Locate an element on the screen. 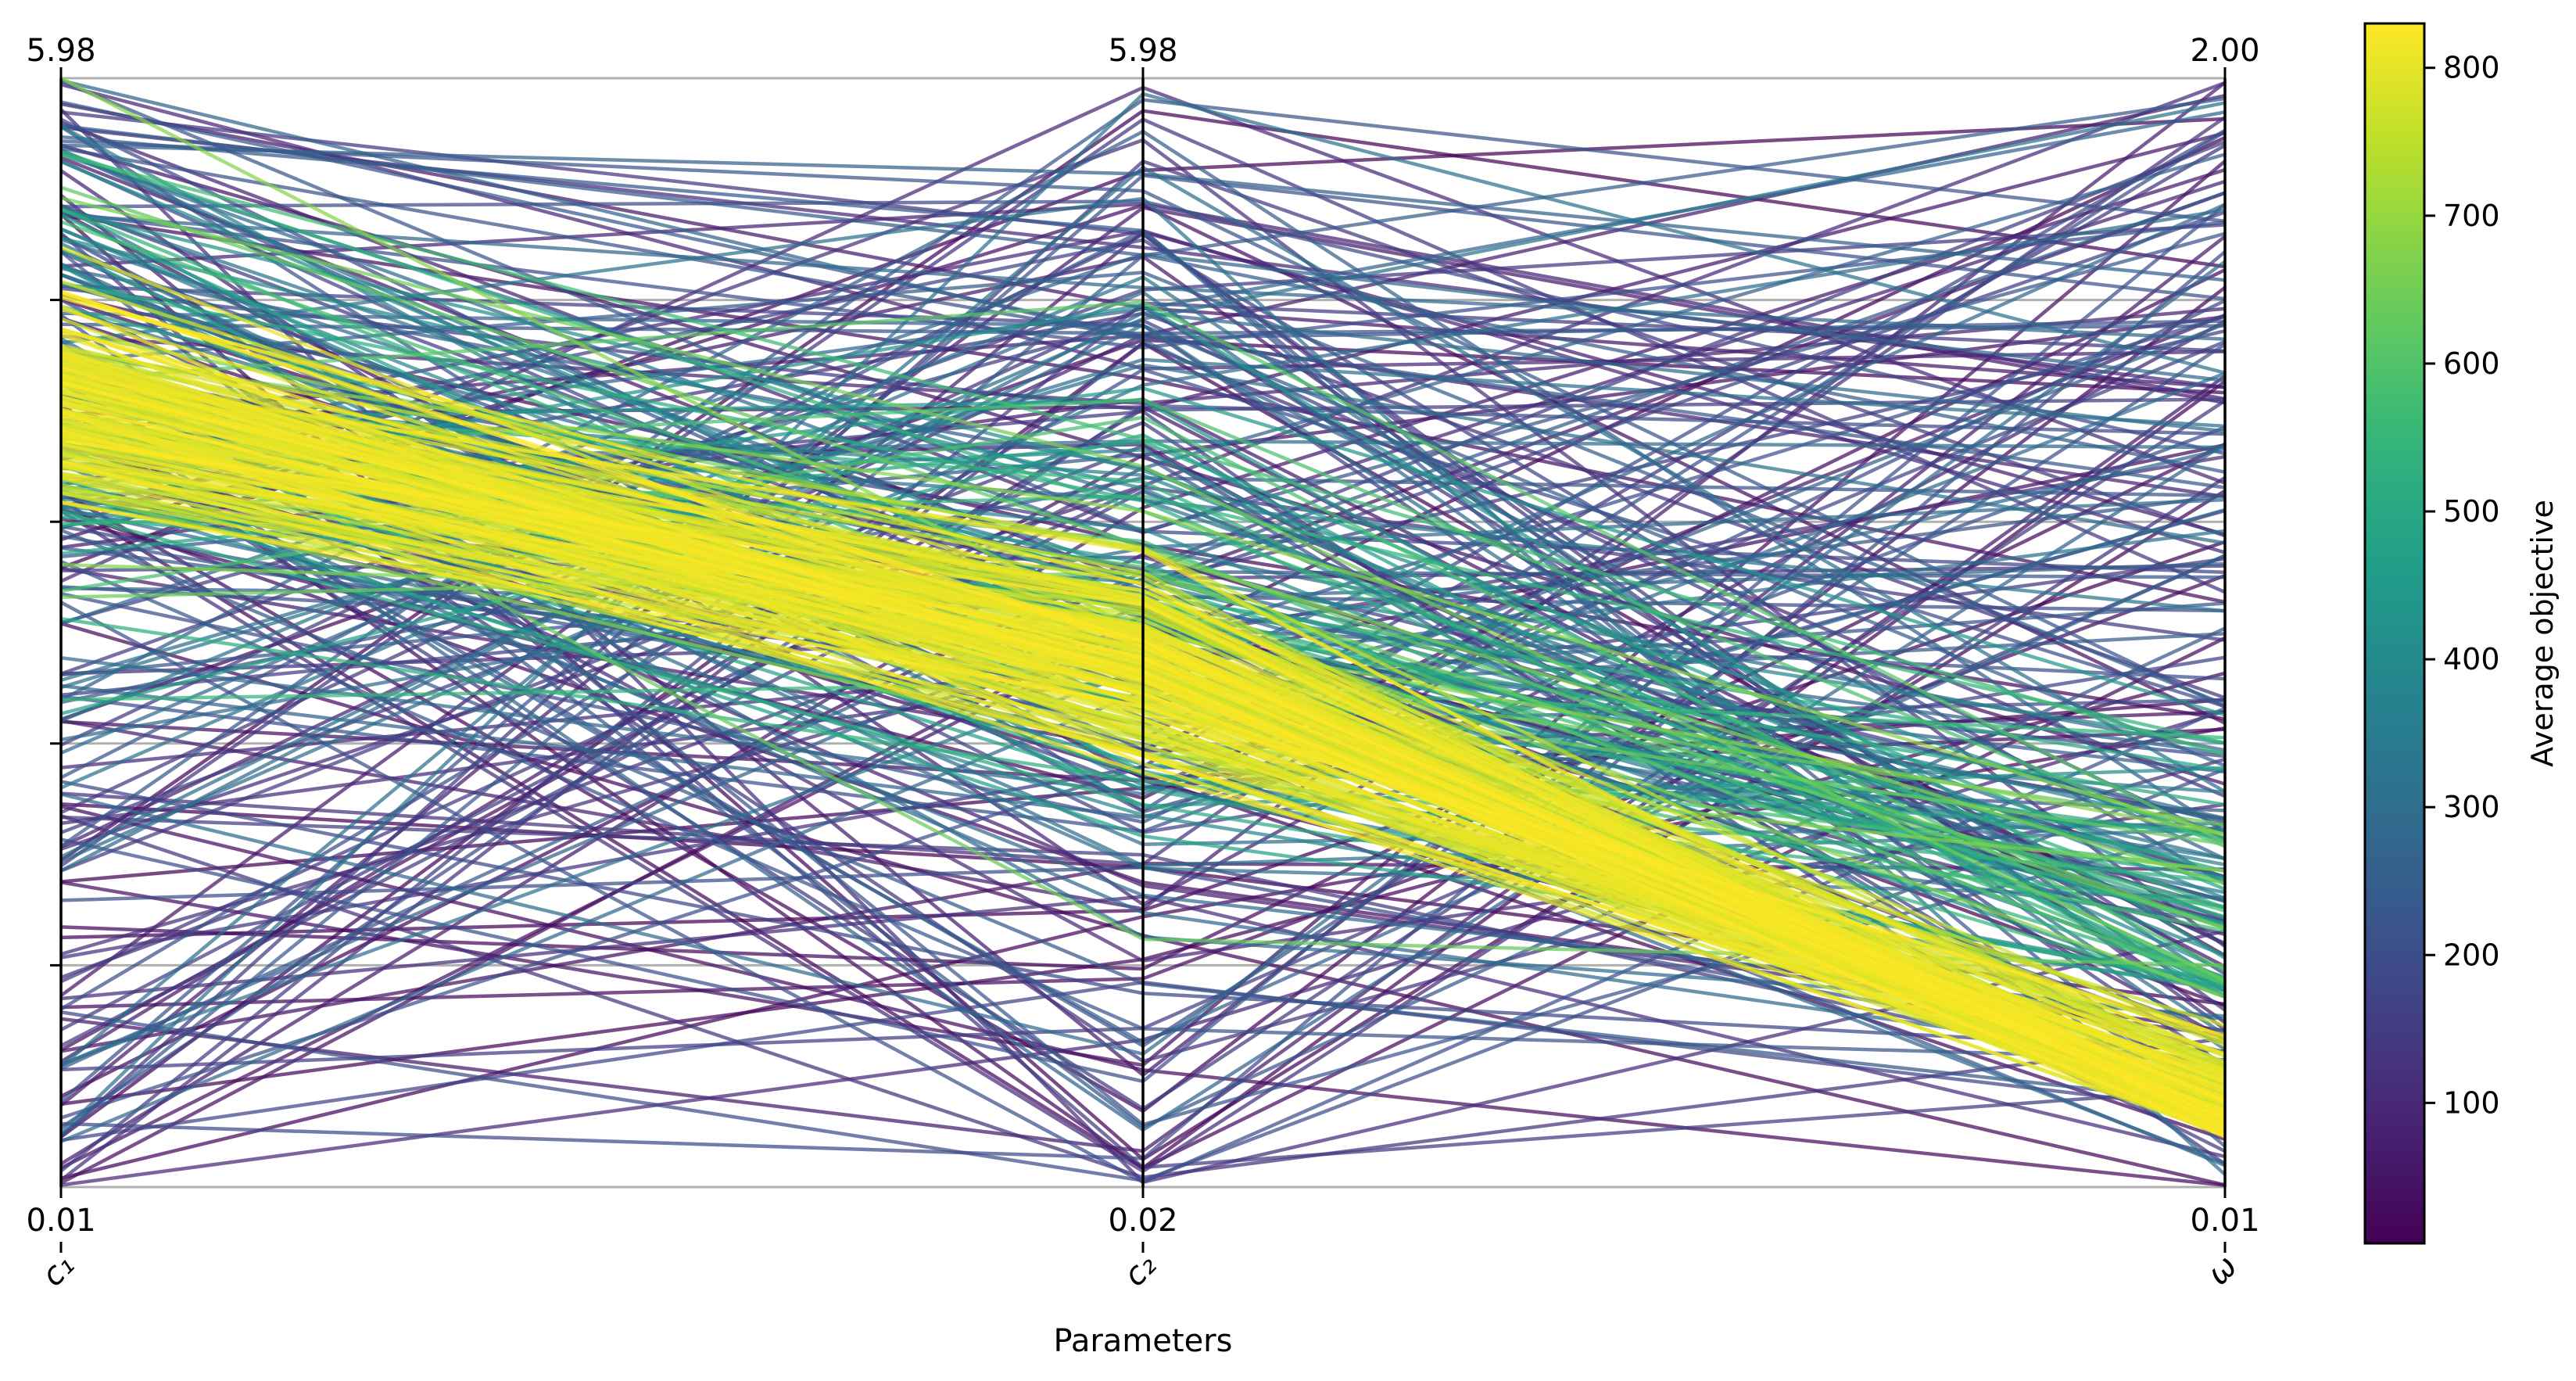  axis-name: c₂ is located at coordinates (1140, 1270).